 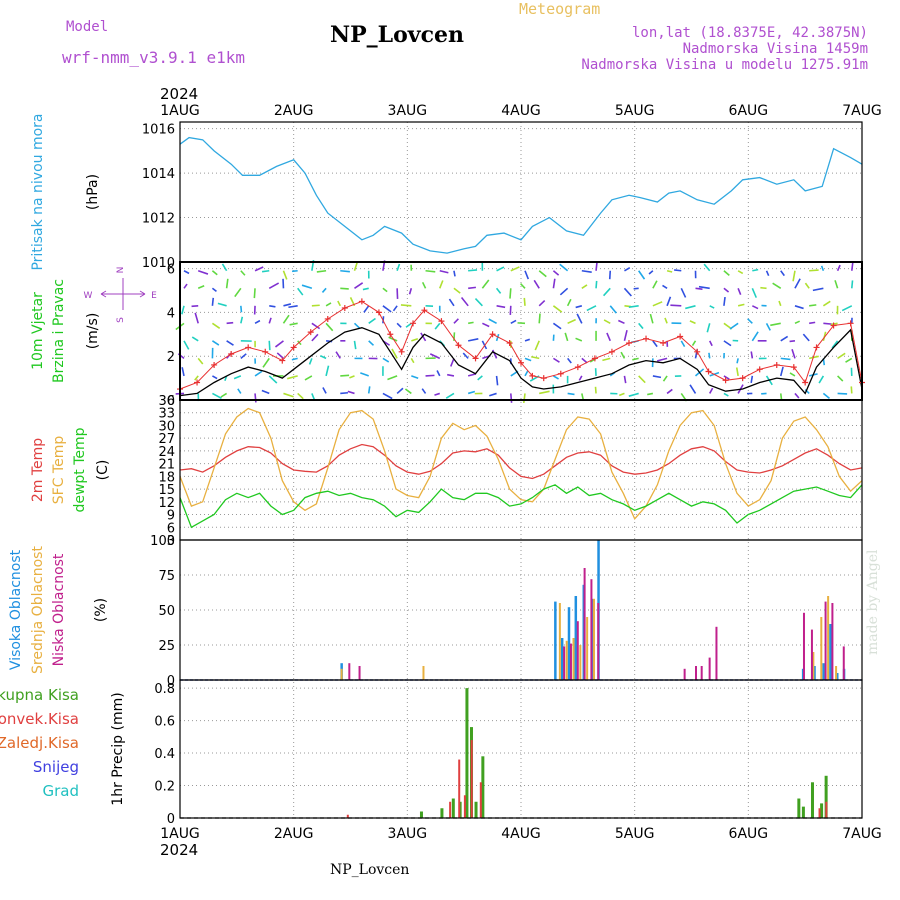 What do you see at coordinates (294, 111) in the screenshot?
I see `x-tick-label-top: 2AUG` at bounding box center [294, 111].